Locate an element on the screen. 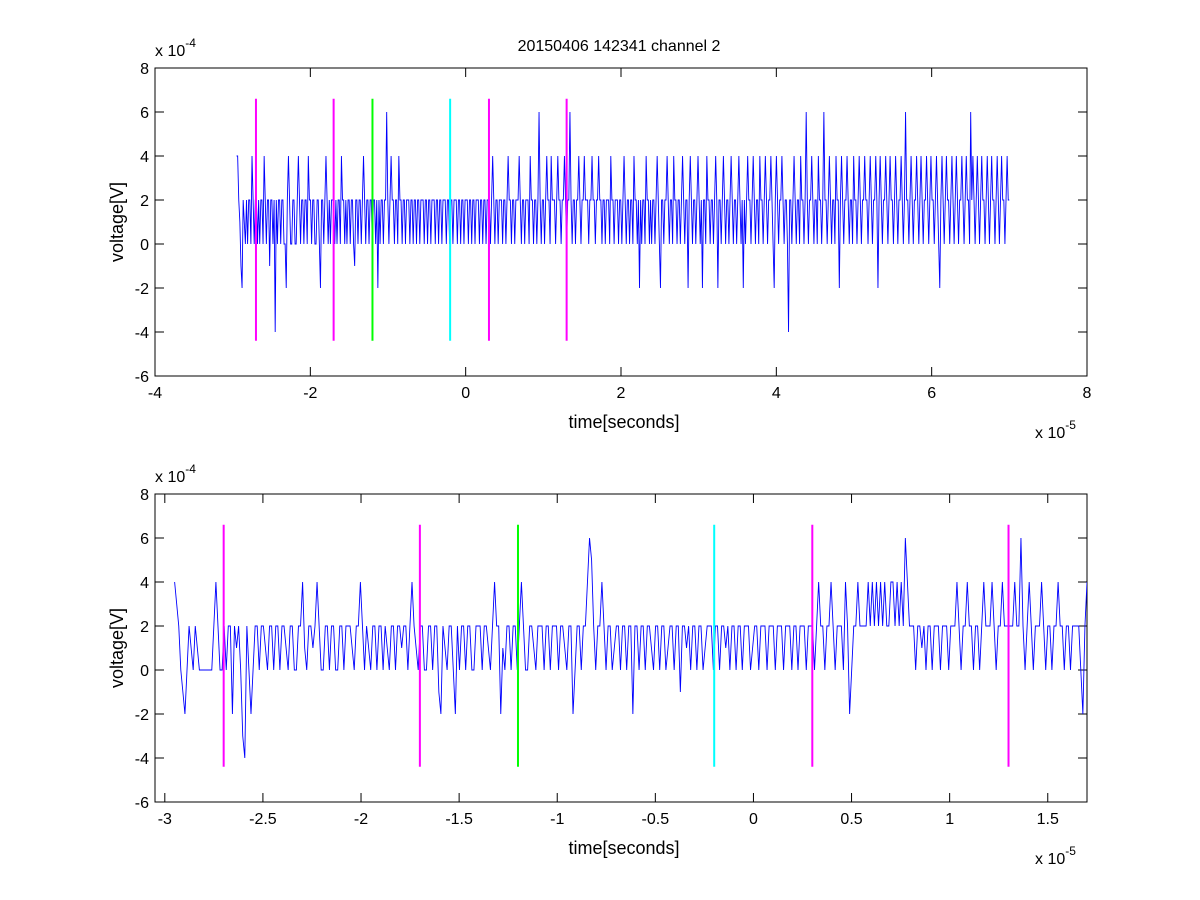 This screenshot has width=1200, height=900. x-tick-label: -2.5 is located at coordinates (263, 819).